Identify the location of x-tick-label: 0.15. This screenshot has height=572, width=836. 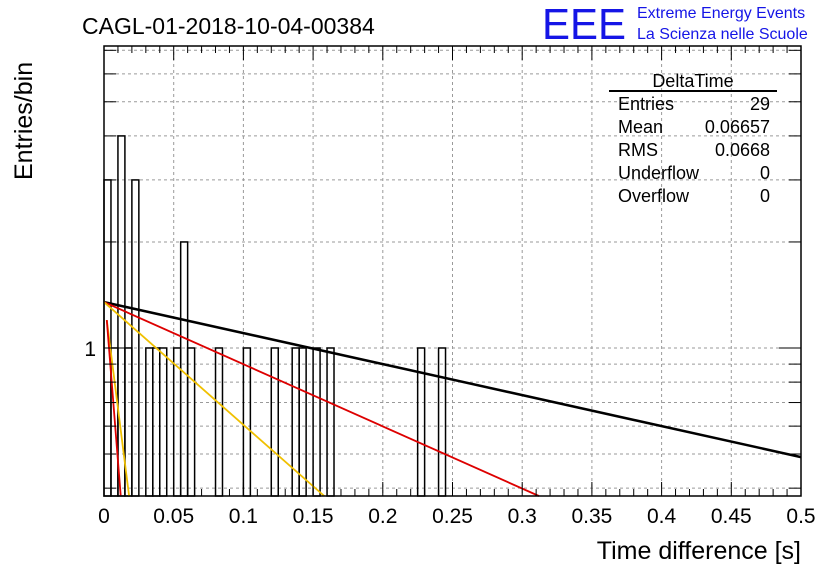
(313, 516).